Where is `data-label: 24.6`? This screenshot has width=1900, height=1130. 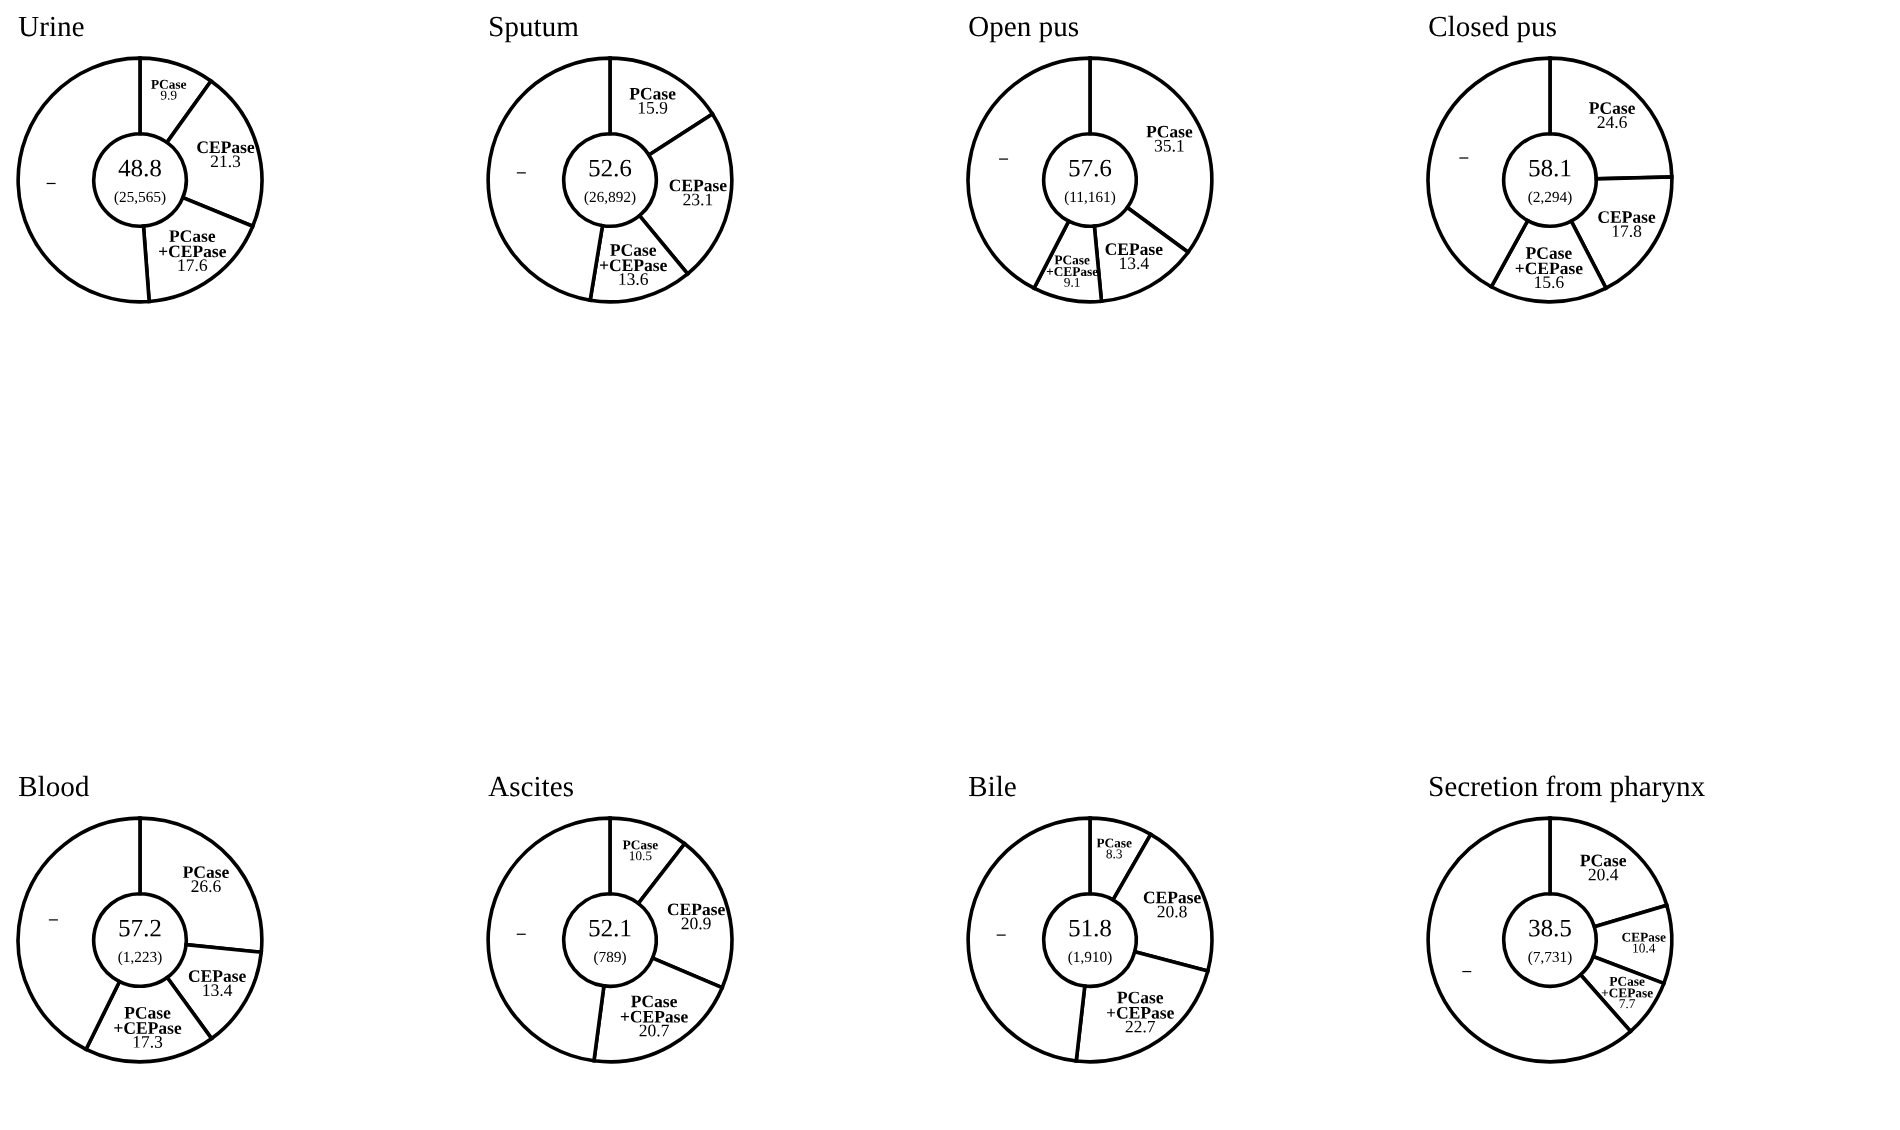 data-label: 24.6 is located at coordinates (1612, 122).